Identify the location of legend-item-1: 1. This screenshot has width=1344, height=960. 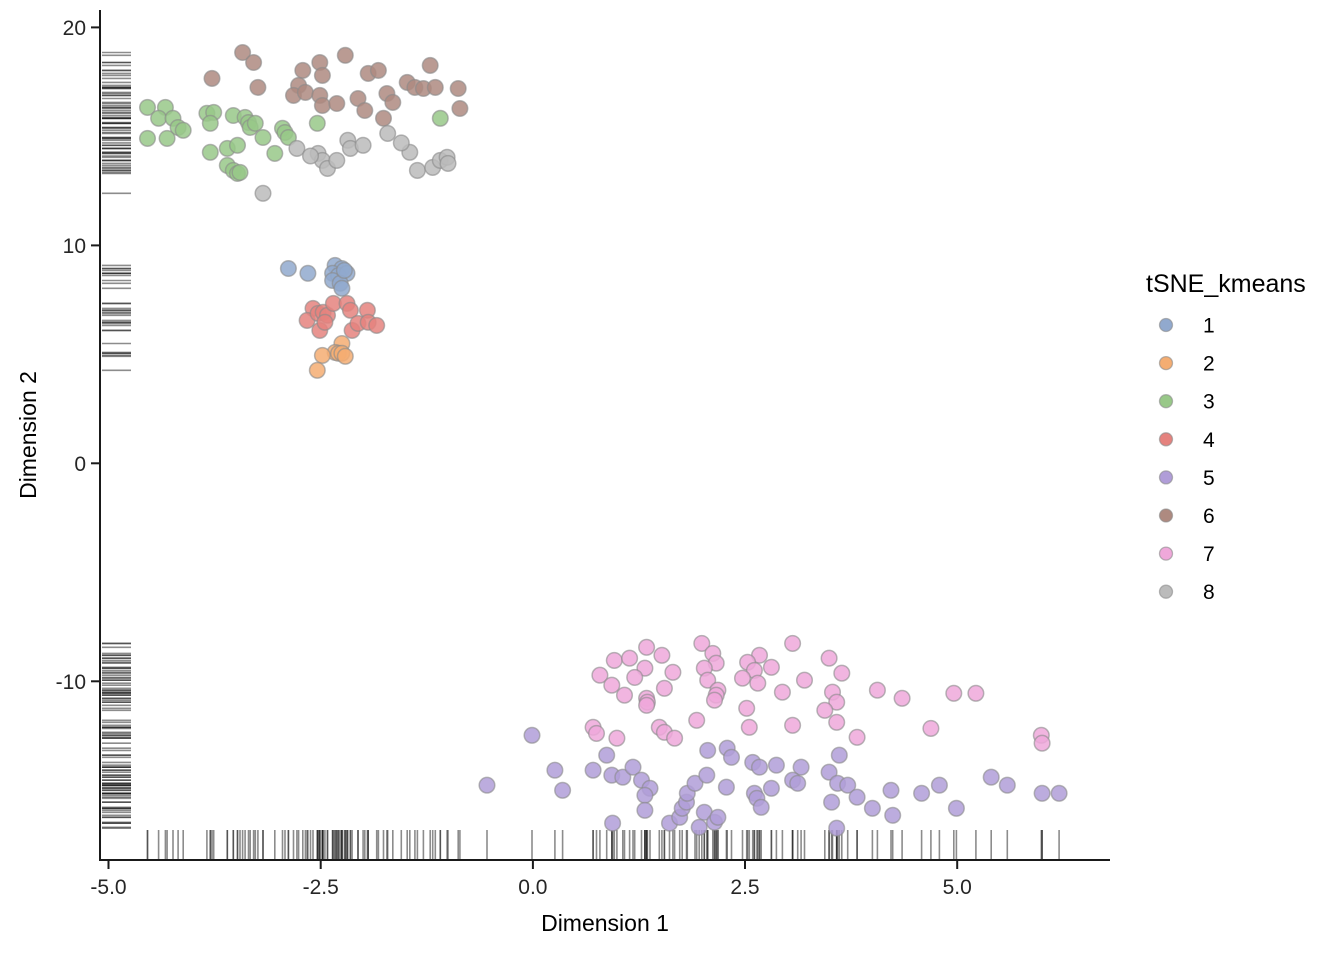
(1186, 326).